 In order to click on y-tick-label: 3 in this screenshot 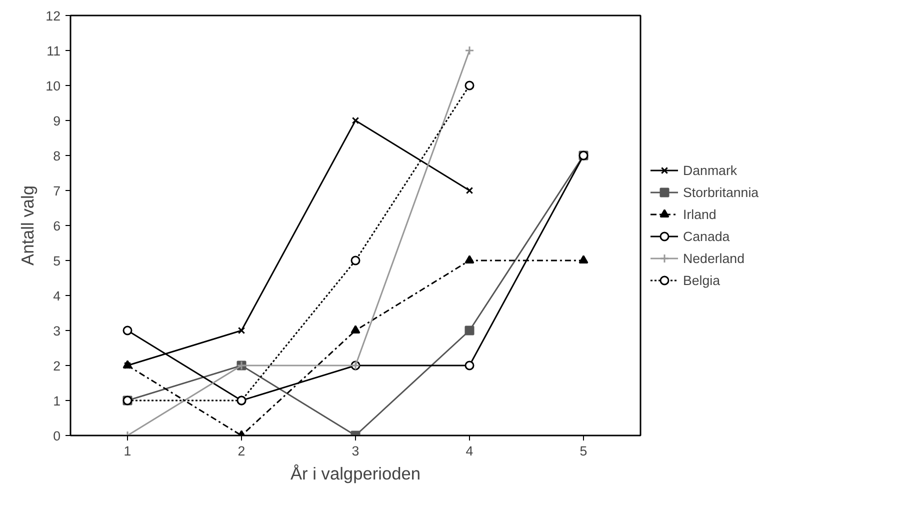, I will do `click(57, 331)`.